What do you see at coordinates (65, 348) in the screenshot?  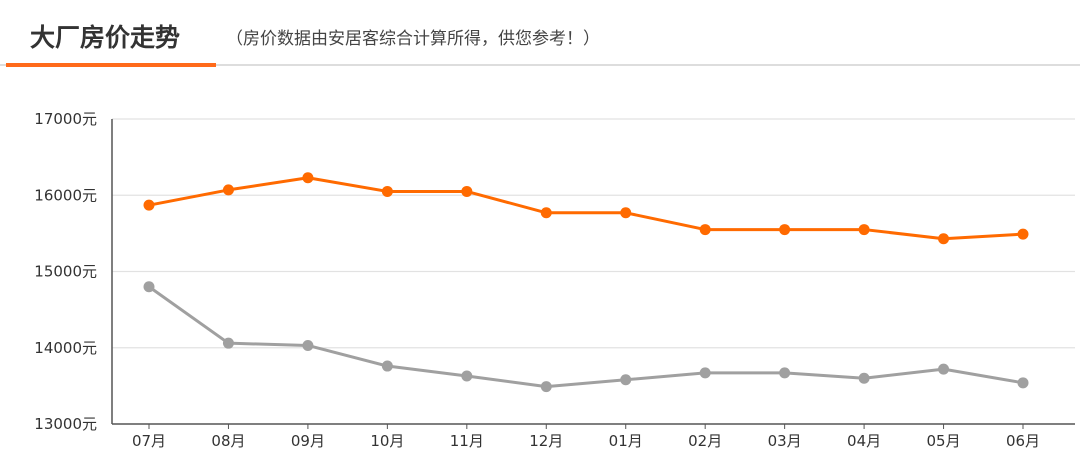 I see `y-tick-label: 14000元` at bounding box center [65, 348].